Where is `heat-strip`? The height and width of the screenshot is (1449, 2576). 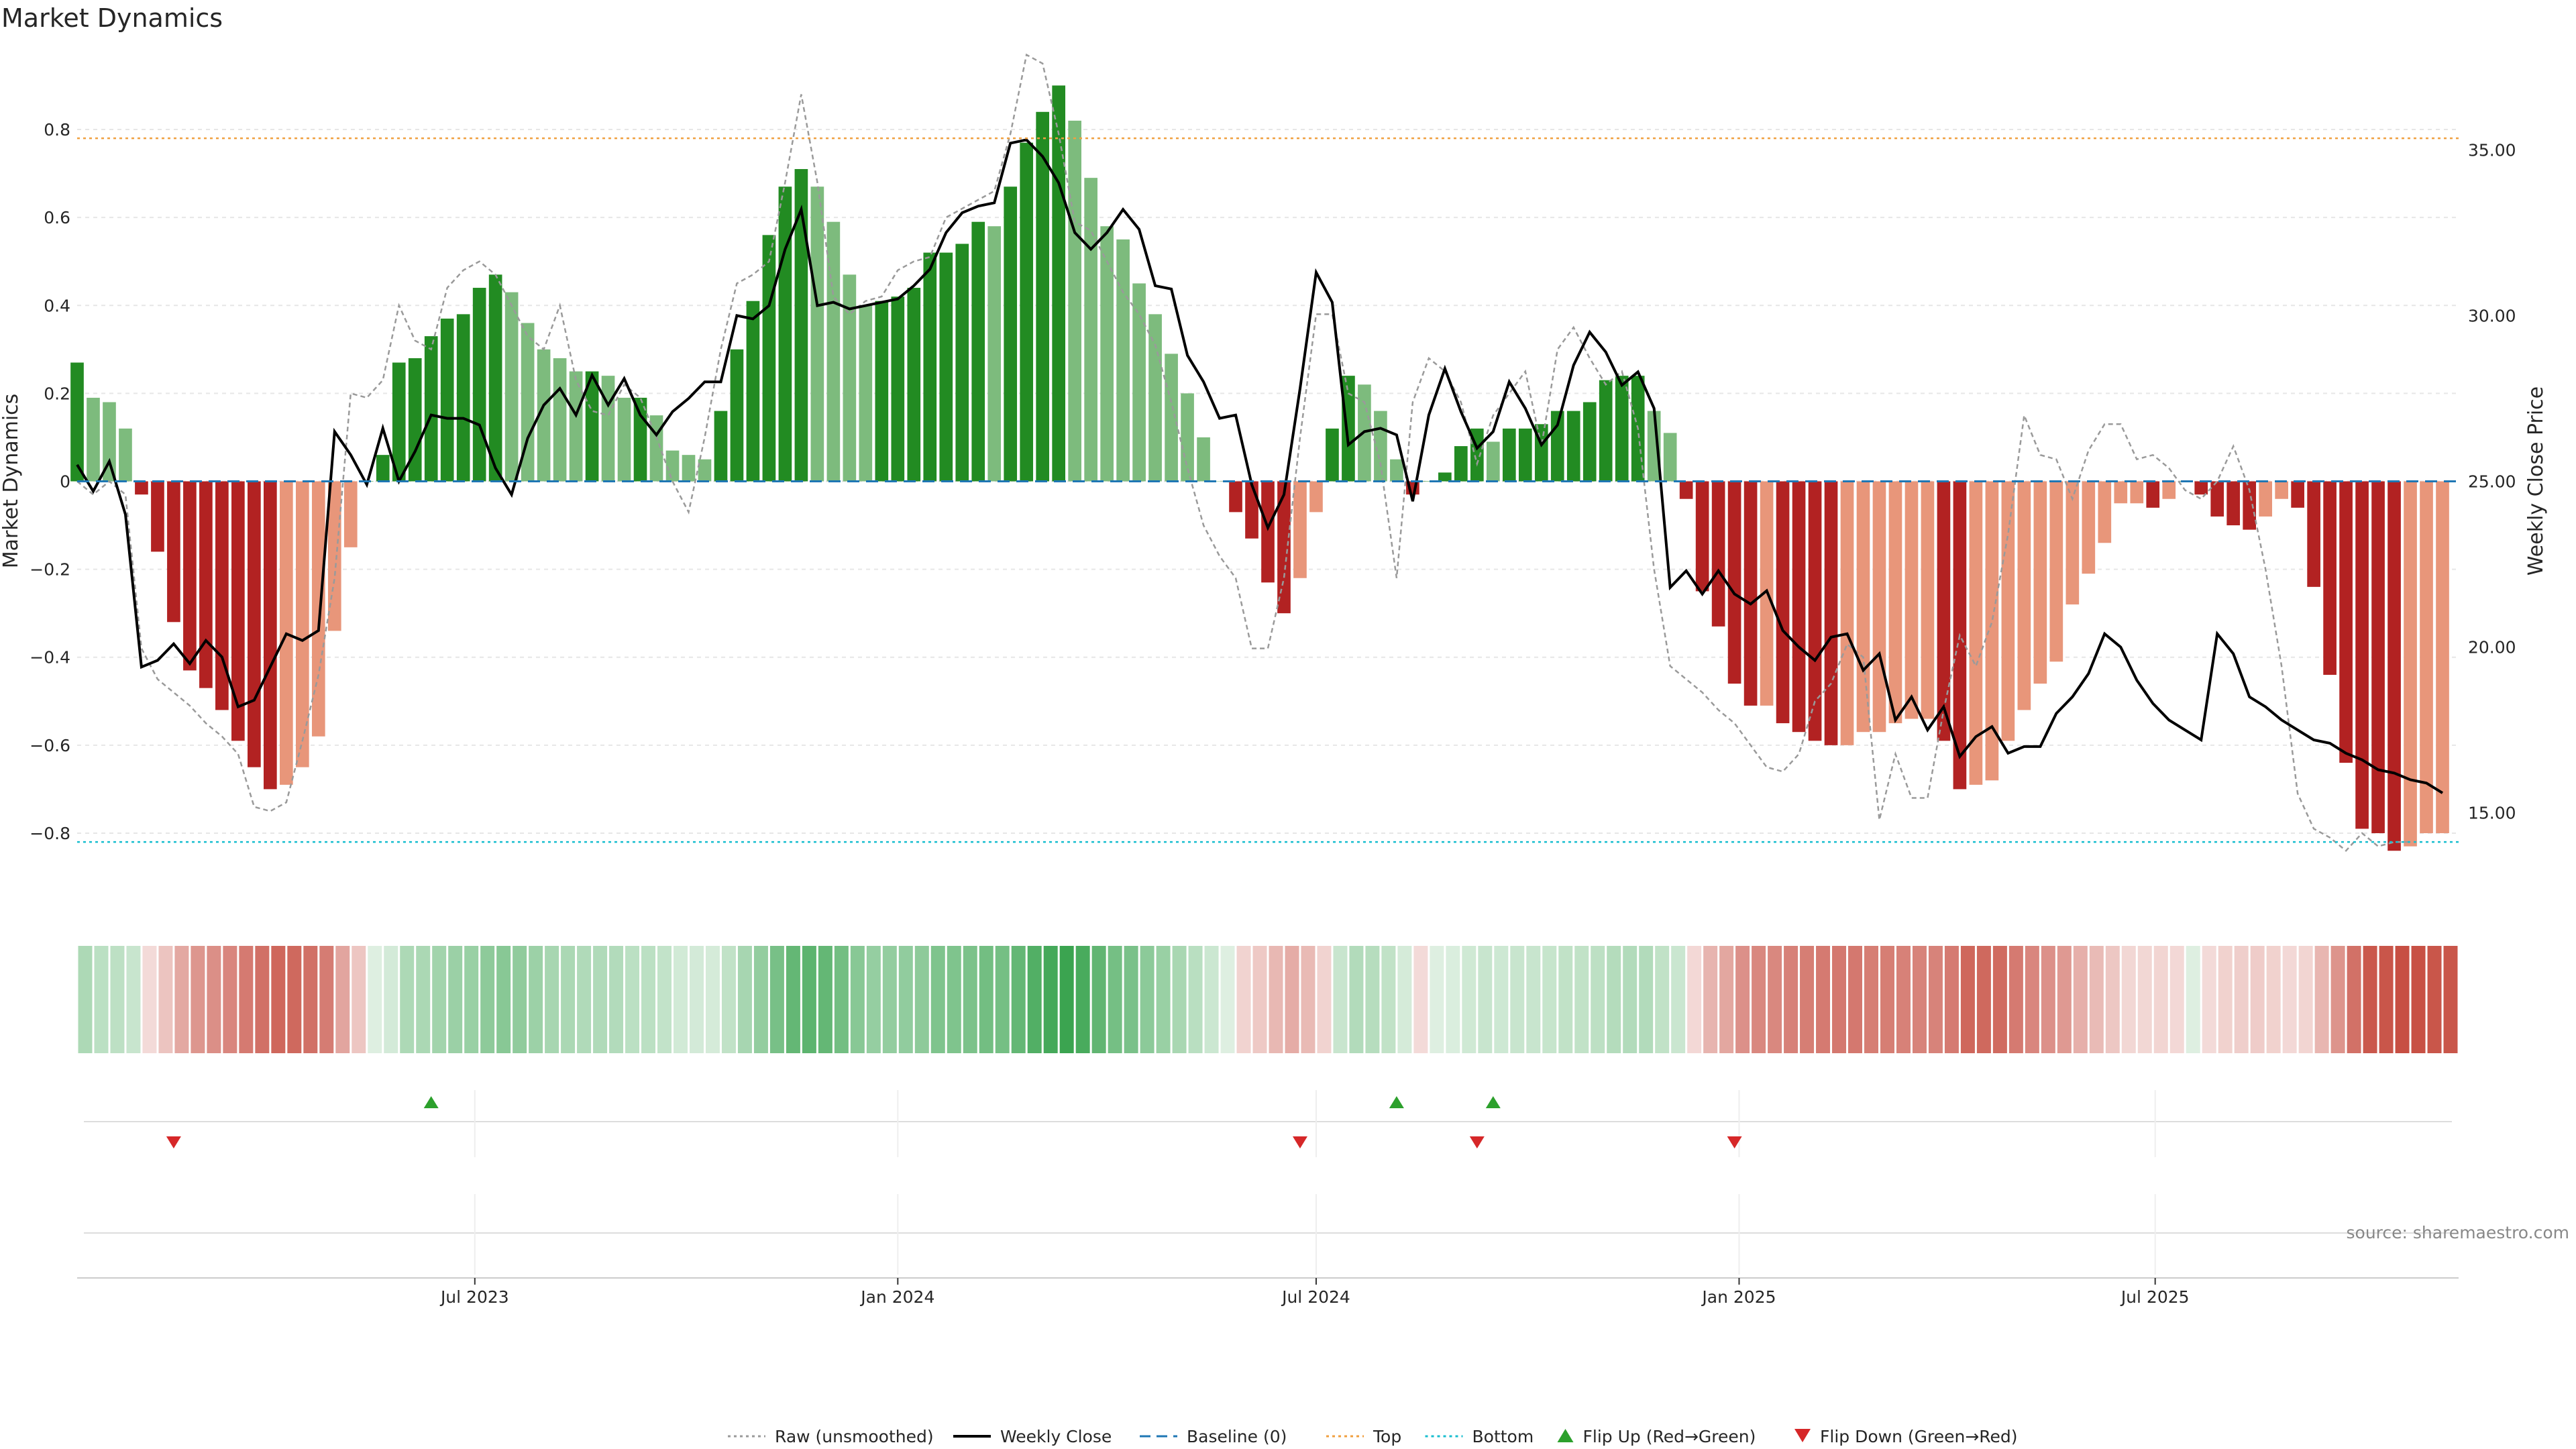 heat-strip is located at coordinates (1268, 999).